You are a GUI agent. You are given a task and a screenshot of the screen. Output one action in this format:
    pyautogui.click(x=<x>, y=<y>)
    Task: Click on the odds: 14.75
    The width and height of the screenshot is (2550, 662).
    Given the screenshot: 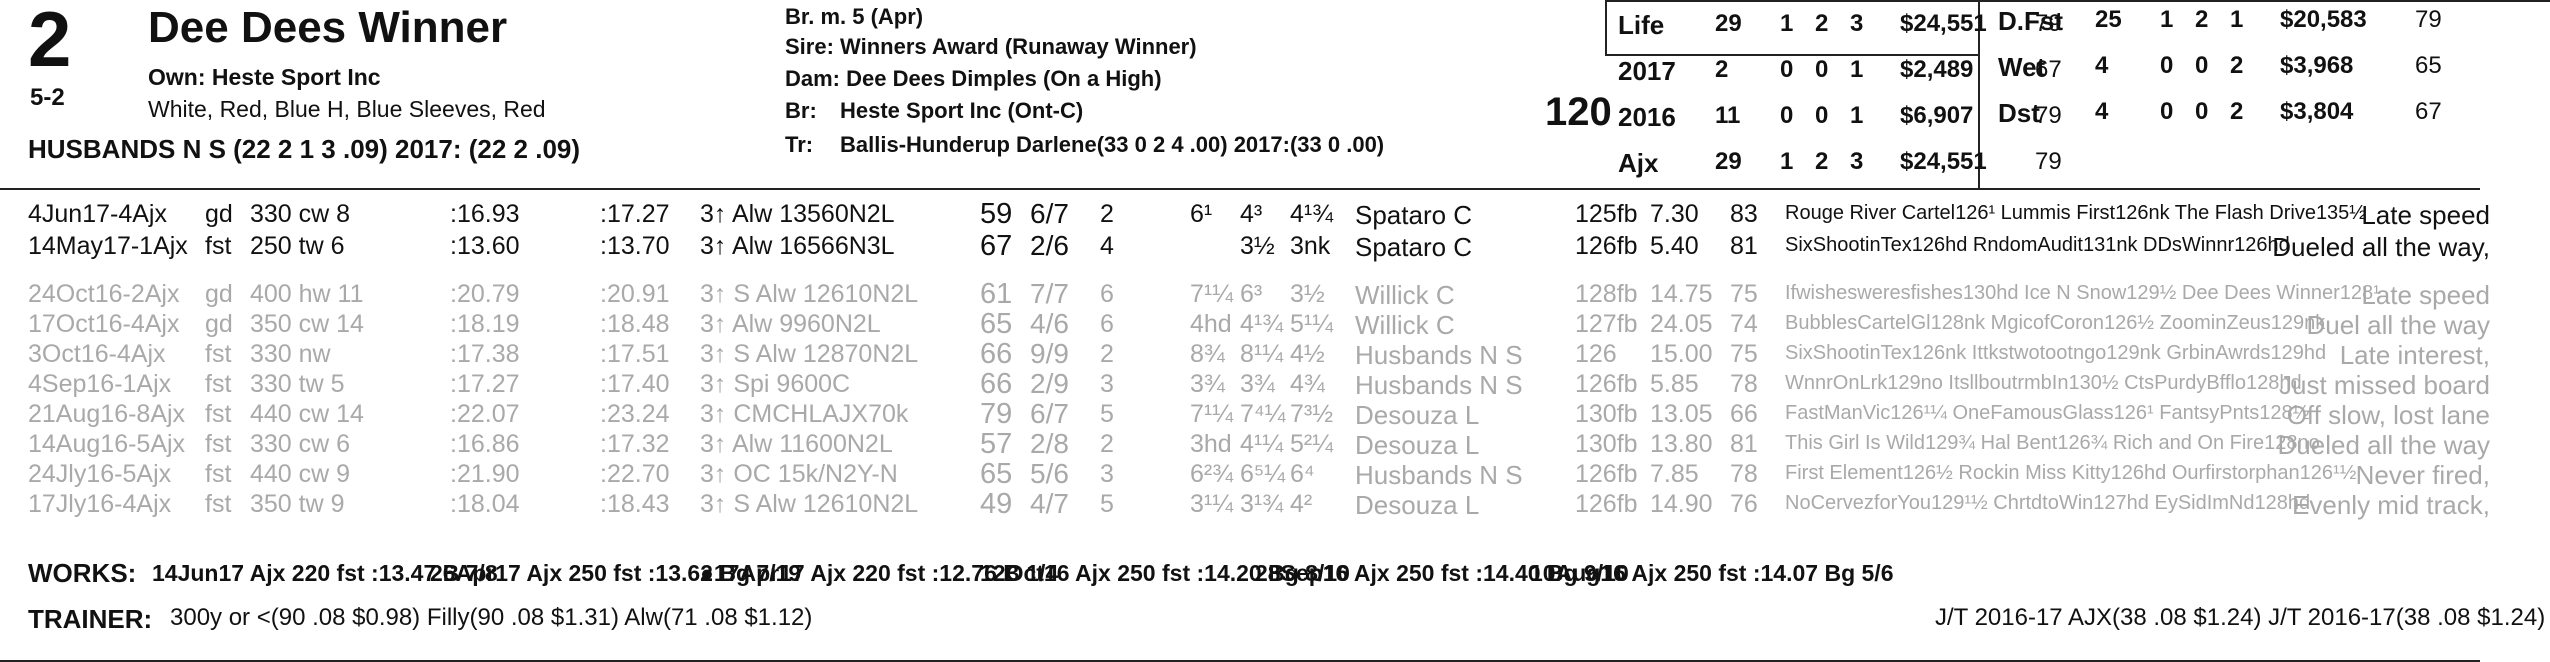 What is the action you would take?
    pyautogui.click(x=1681, y=294)
    